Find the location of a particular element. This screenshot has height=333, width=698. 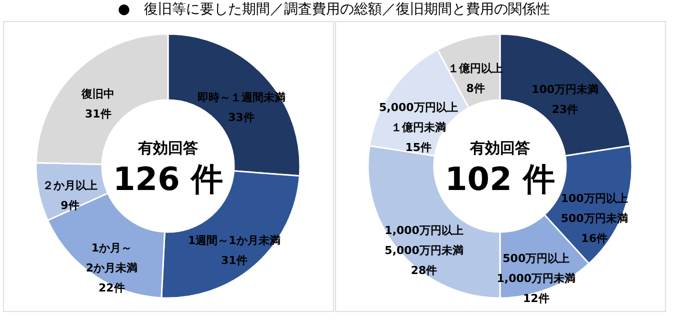

data-label: 28件 is located at coordinates (424, 271).